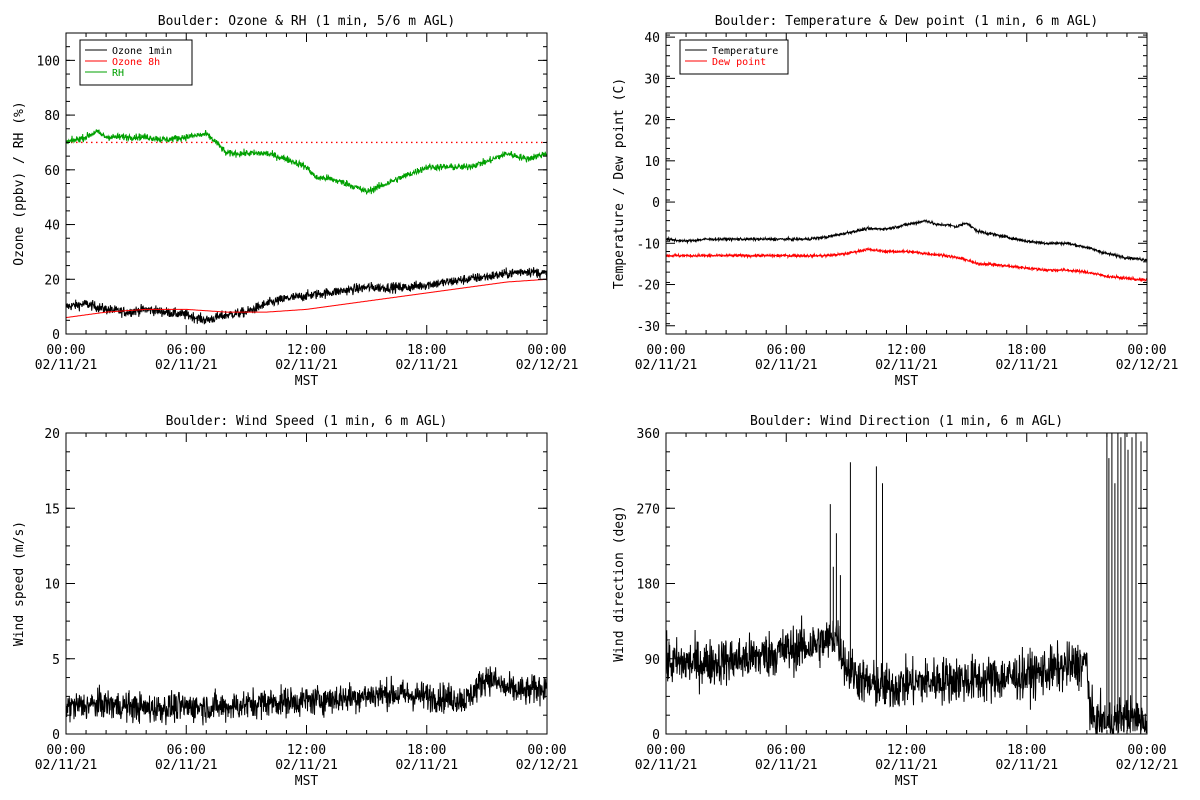  What do you see at coordinates (56, 660) in the screenshot?
I see `y-tick-label: 5` at bounding box center [56, 660].